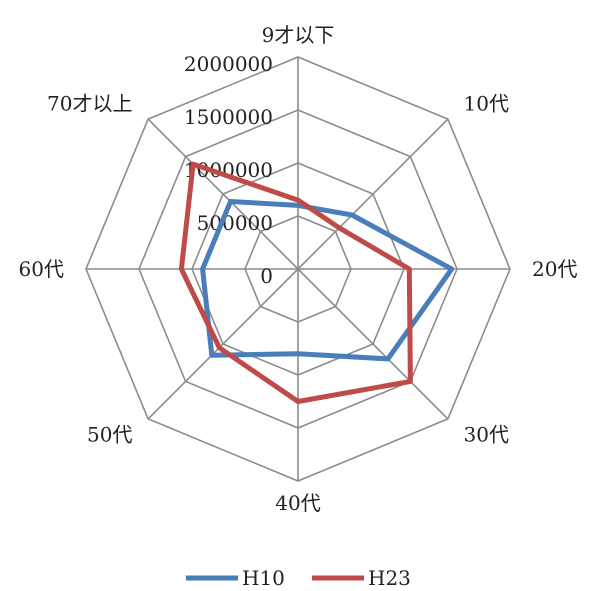 The height and width of the screenshot is (591, 597). What do you see at coordinates (486, 104) in the screenshot?
I see `category-label-1: 10代` at bounding box center [486, 104].